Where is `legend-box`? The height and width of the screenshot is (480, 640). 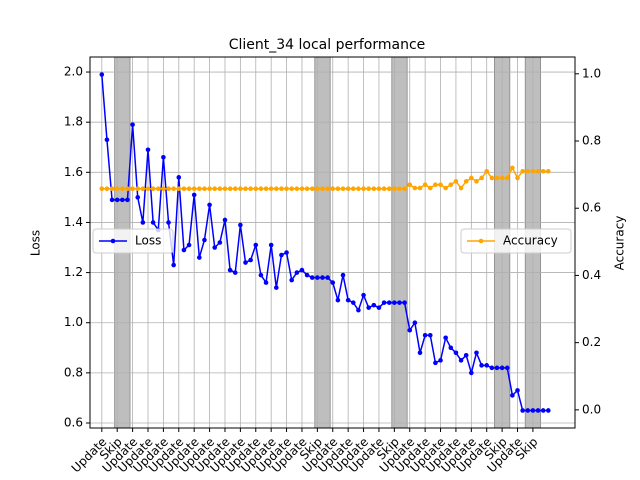
legend-box is located at coordinates (133, 241).